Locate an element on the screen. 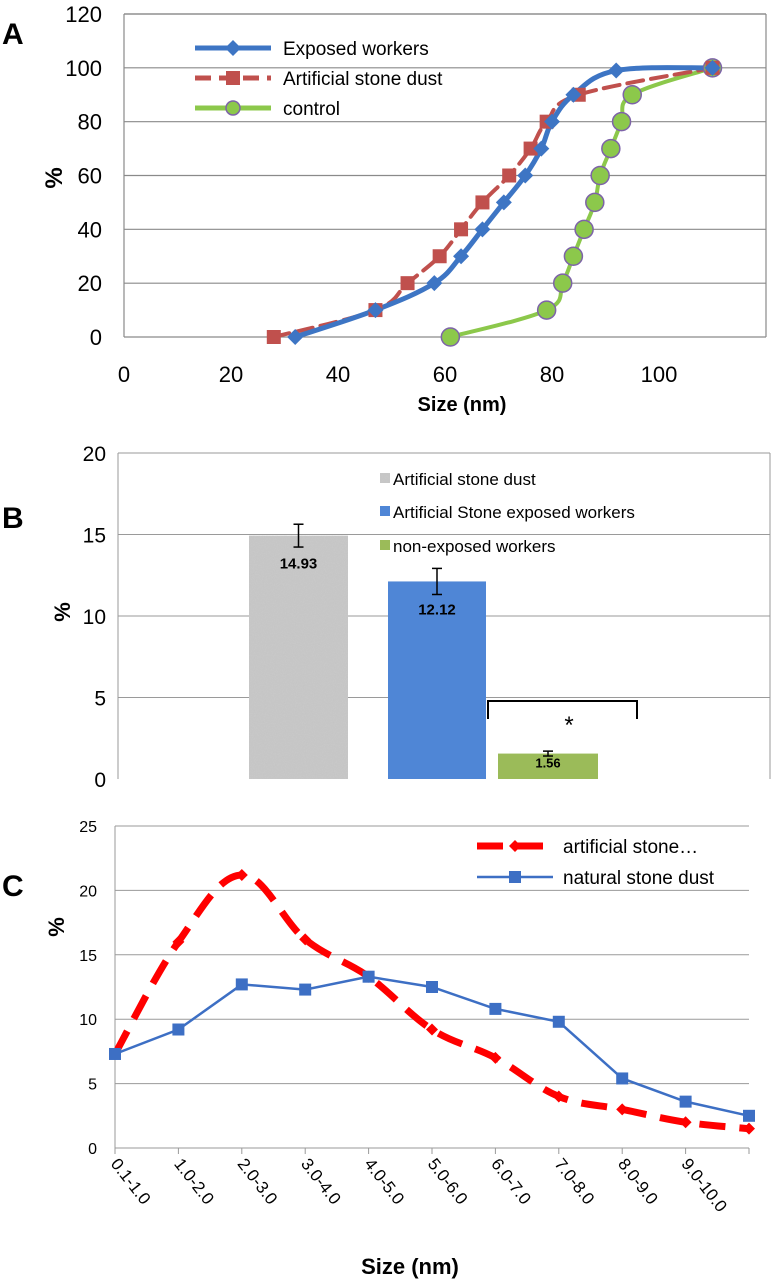 The height and width of the screenshot is (1280, 771). panel-letter-a: A is located at coordinates (13, 34).